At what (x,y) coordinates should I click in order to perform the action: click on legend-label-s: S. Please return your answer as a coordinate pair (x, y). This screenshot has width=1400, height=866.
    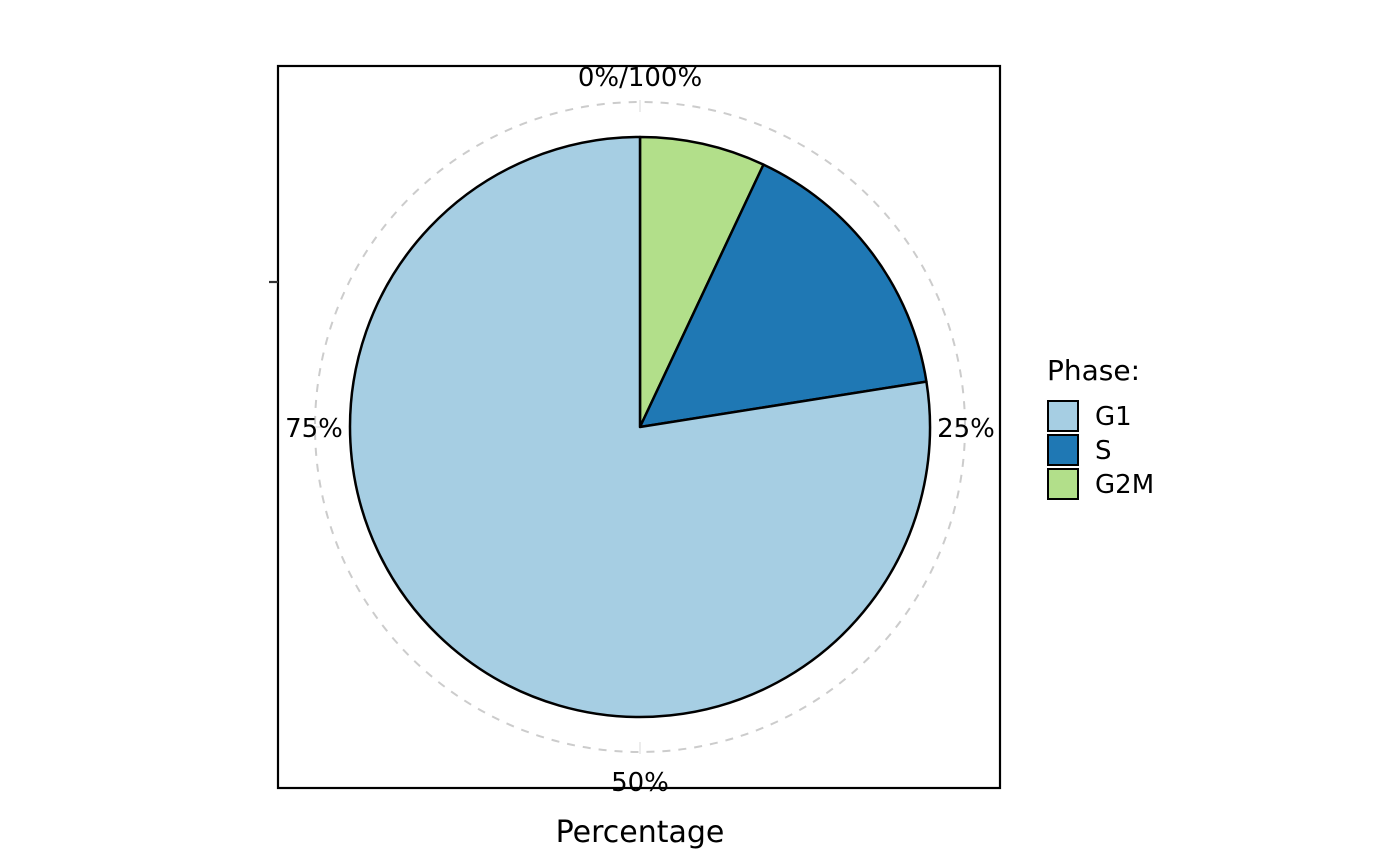
    Looking at the image, I should click on (1103, 451).